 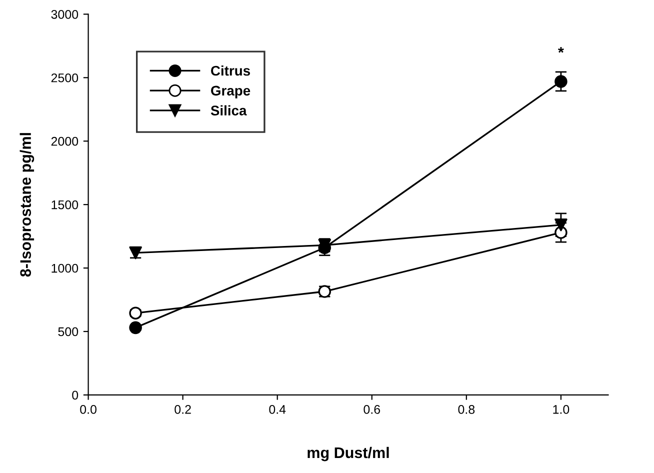 I want to click on legend-label: Silica, so click(x=228, y=110).